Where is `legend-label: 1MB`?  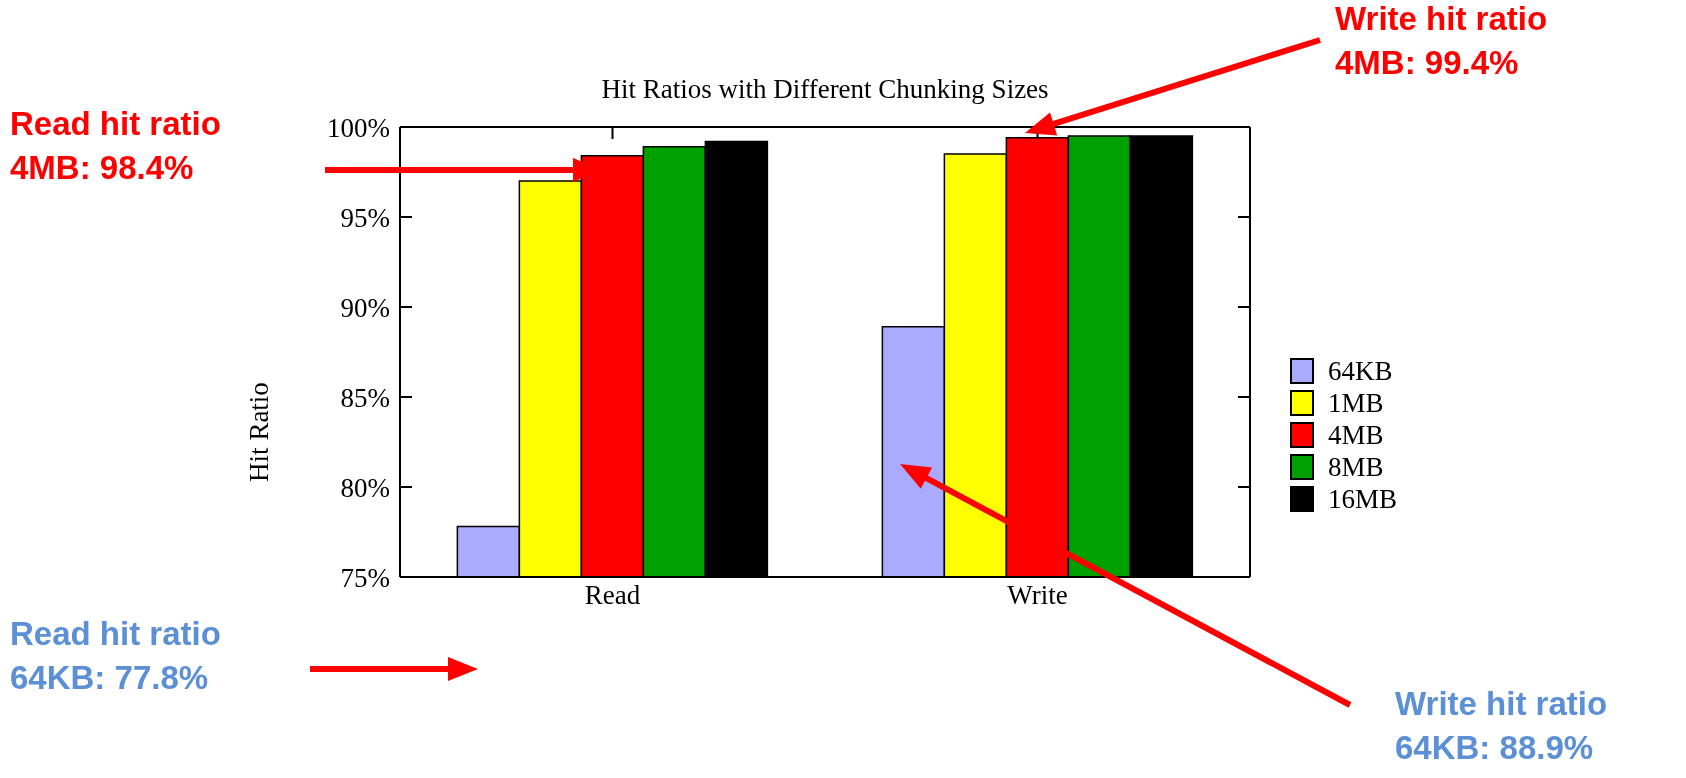 legend-label: 1MB is located at coordinates (1356, 403).